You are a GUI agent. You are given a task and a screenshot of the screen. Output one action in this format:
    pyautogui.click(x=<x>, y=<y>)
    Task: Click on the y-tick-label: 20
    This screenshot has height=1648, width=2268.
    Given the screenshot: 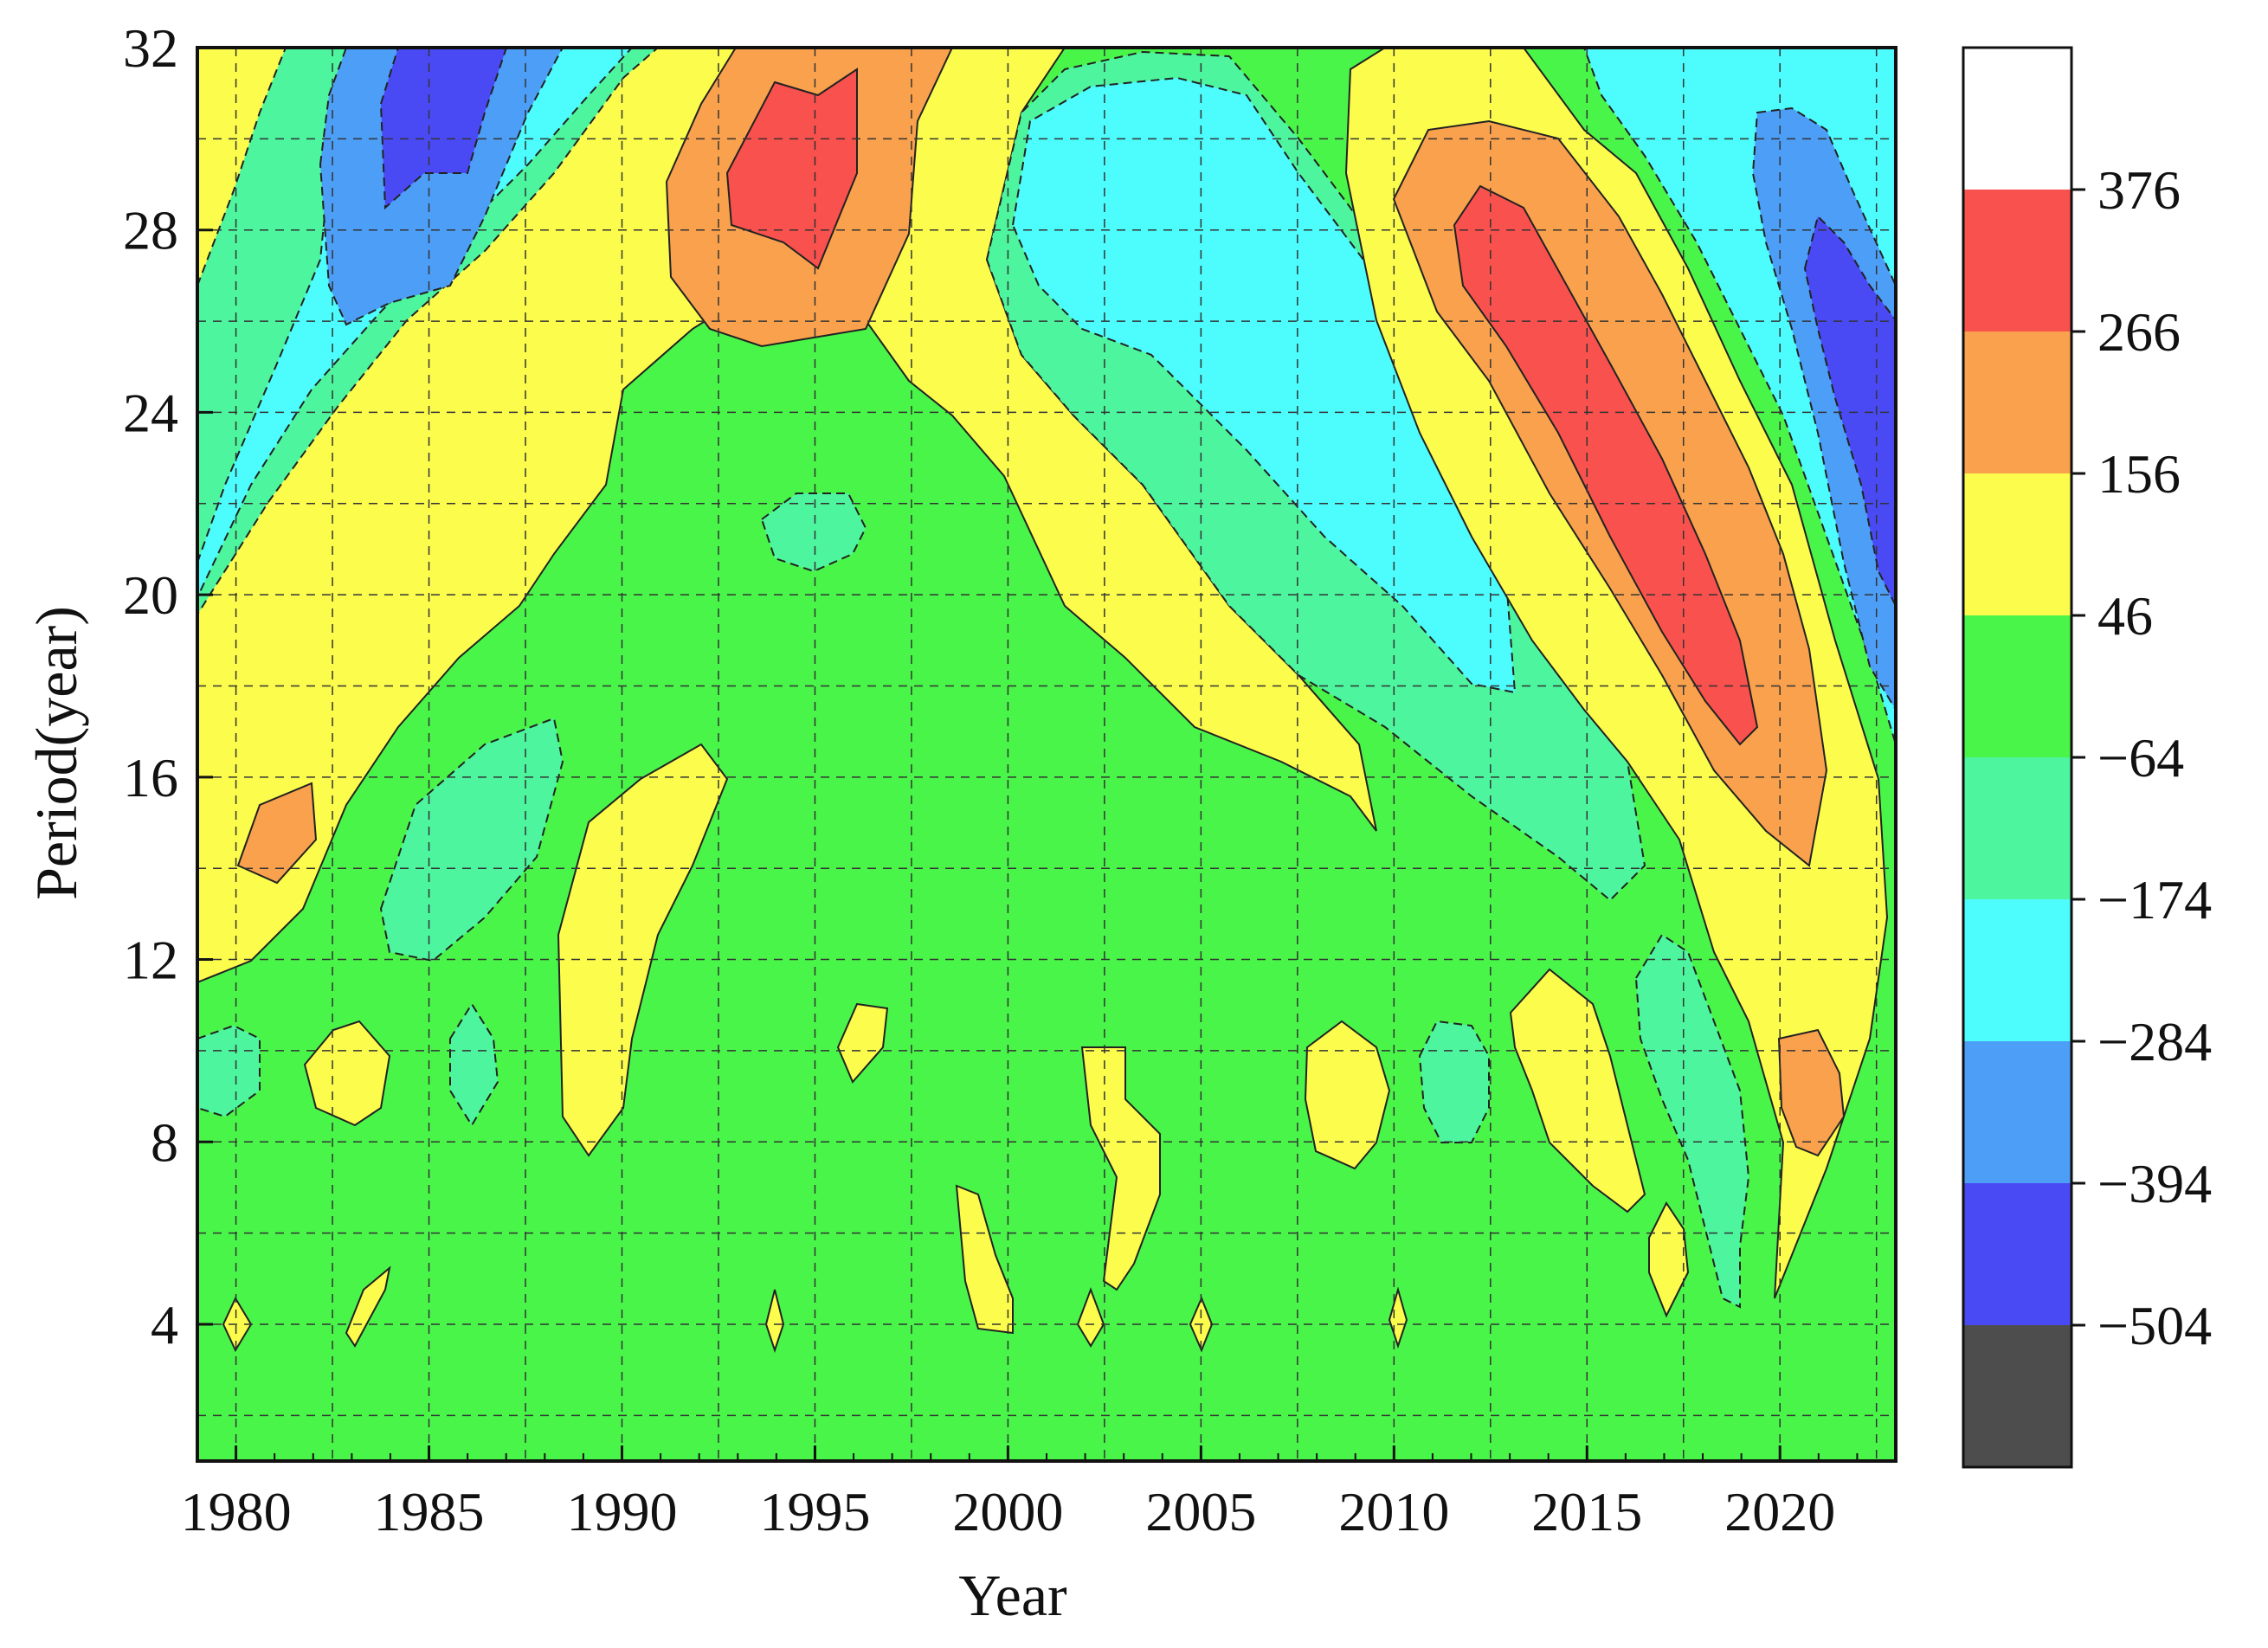 What is the action you would take?
    pyautogui.click(x=150, y=595)
    